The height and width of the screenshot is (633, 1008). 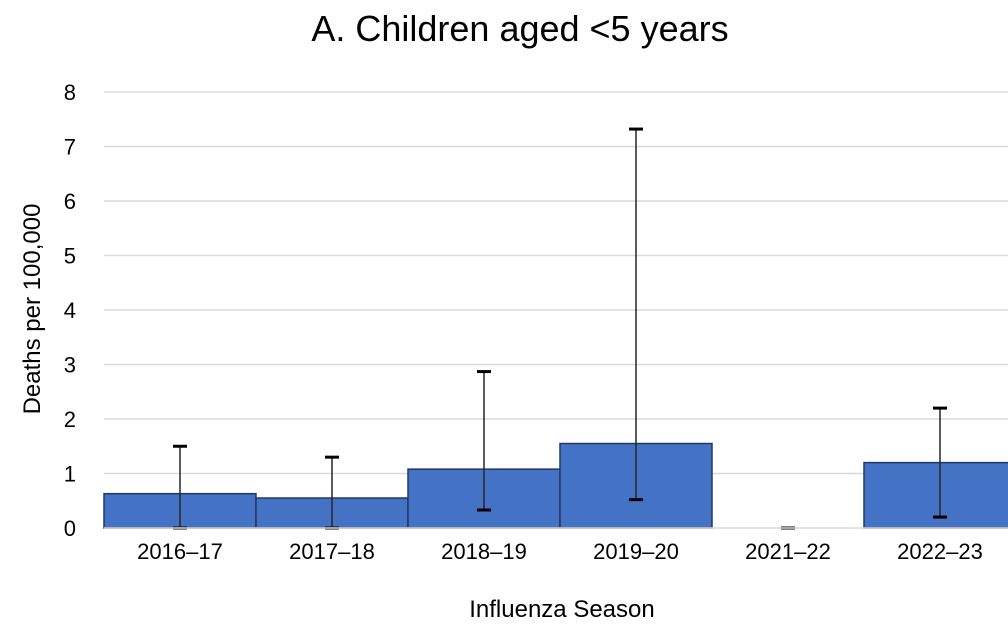 What do you see at coordinates (484, 551) in the screenshot?
I see `x-tick-label: 2018–19` at bounding box center [484, 551].